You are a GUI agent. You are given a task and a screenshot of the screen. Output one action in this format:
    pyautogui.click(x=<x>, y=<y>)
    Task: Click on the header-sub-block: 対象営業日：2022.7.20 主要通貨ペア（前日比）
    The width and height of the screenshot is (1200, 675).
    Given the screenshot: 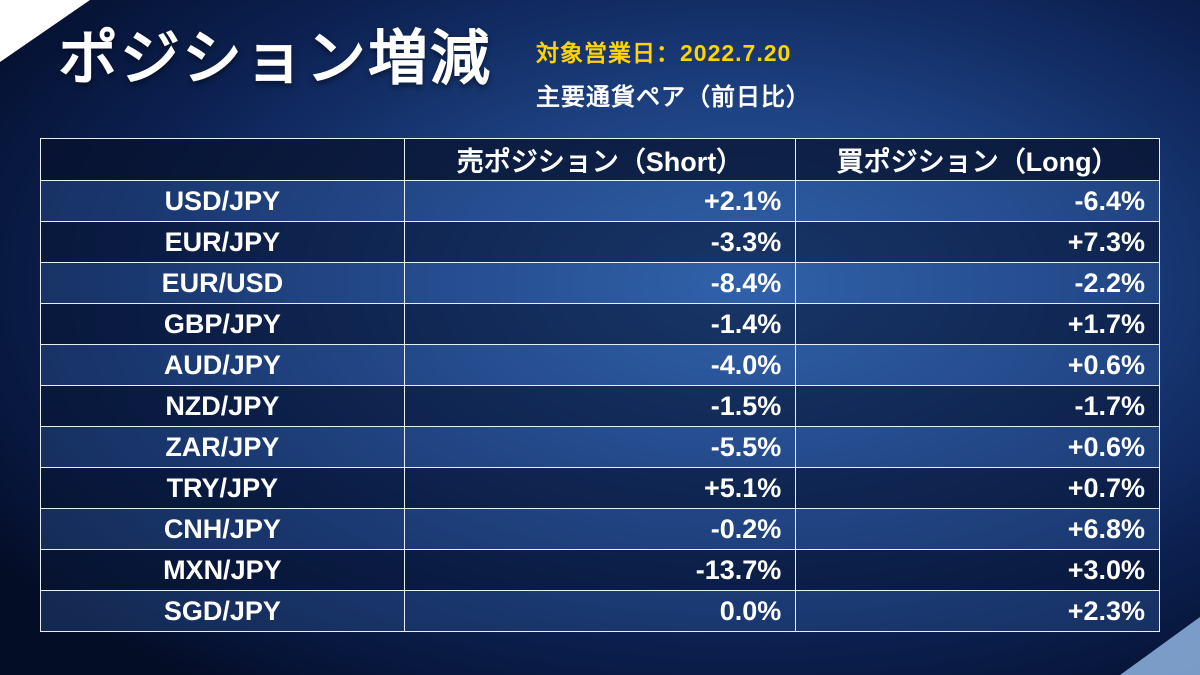 What is the action you would take?
    pyautogui.click(x=673, y=73)
    